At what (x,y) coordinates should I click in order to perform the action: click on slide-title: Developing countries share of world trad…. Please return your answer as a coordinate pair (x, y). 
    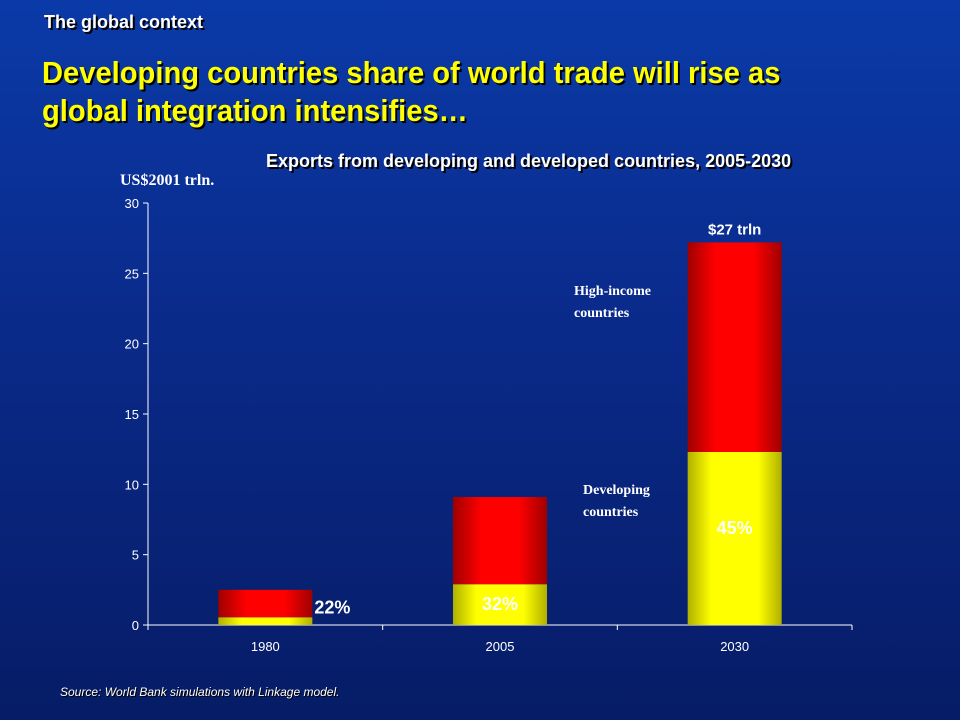
    Looking at the image, I should click on (411, 91).